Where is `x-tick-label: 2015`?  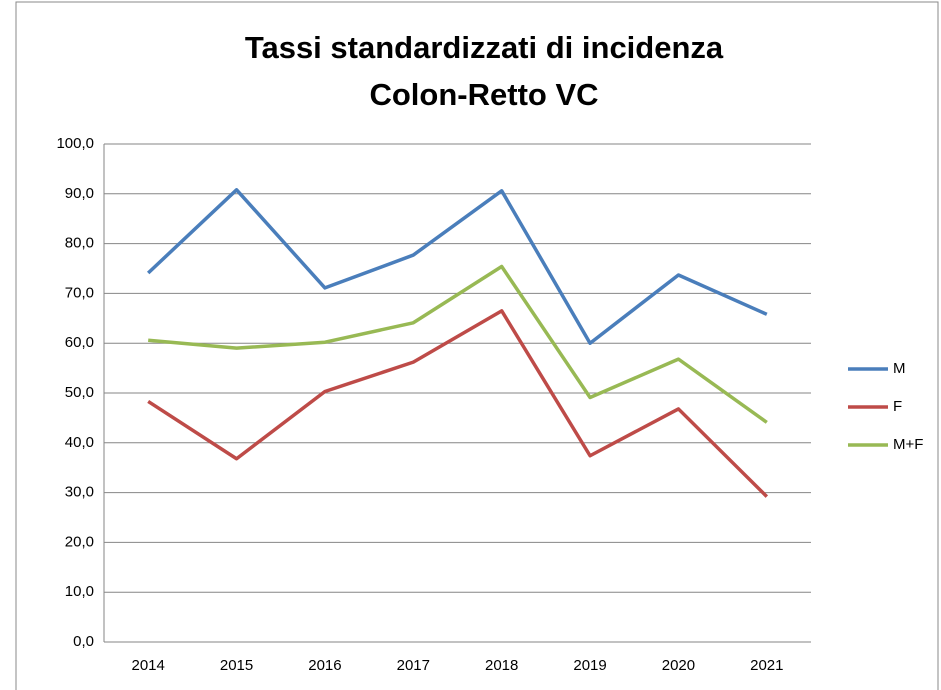 x-tick-label: 2015 is located at coordinates (236, 665).